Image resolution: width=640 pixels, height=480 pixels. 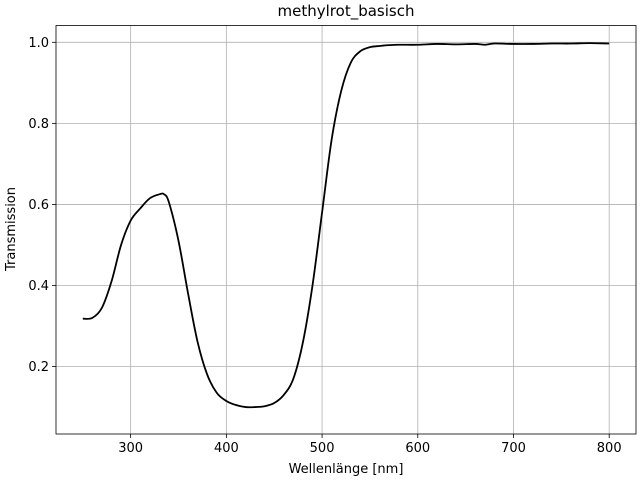 What do you see at coordinates (322, 448) in the screenshot?
I see `x-tick-label: 500` at bounding box center [322, 448].